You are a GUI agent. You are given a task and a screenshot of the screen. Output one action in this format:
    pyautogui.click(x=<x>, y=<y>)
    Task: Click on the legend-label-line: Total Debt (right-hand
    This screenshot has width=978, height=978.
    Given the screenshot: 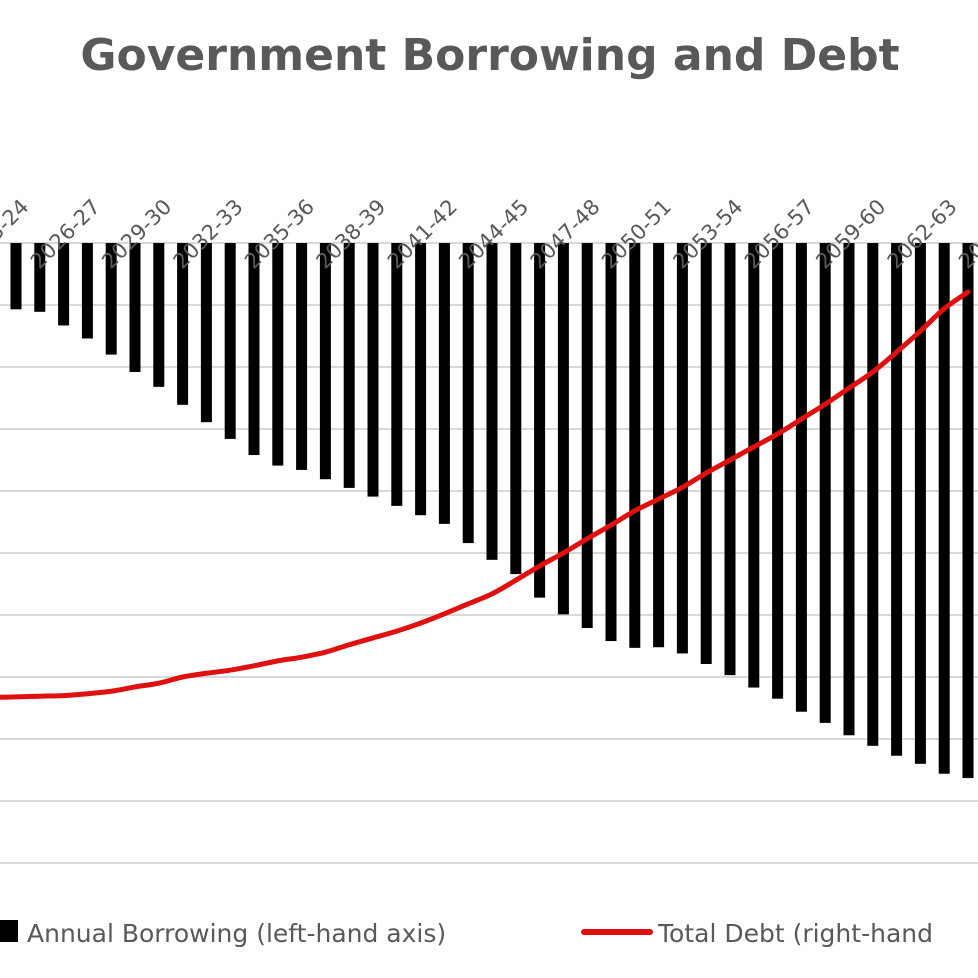 What is the action you would take?
    pyautogui.click(x=795, y=933)
    